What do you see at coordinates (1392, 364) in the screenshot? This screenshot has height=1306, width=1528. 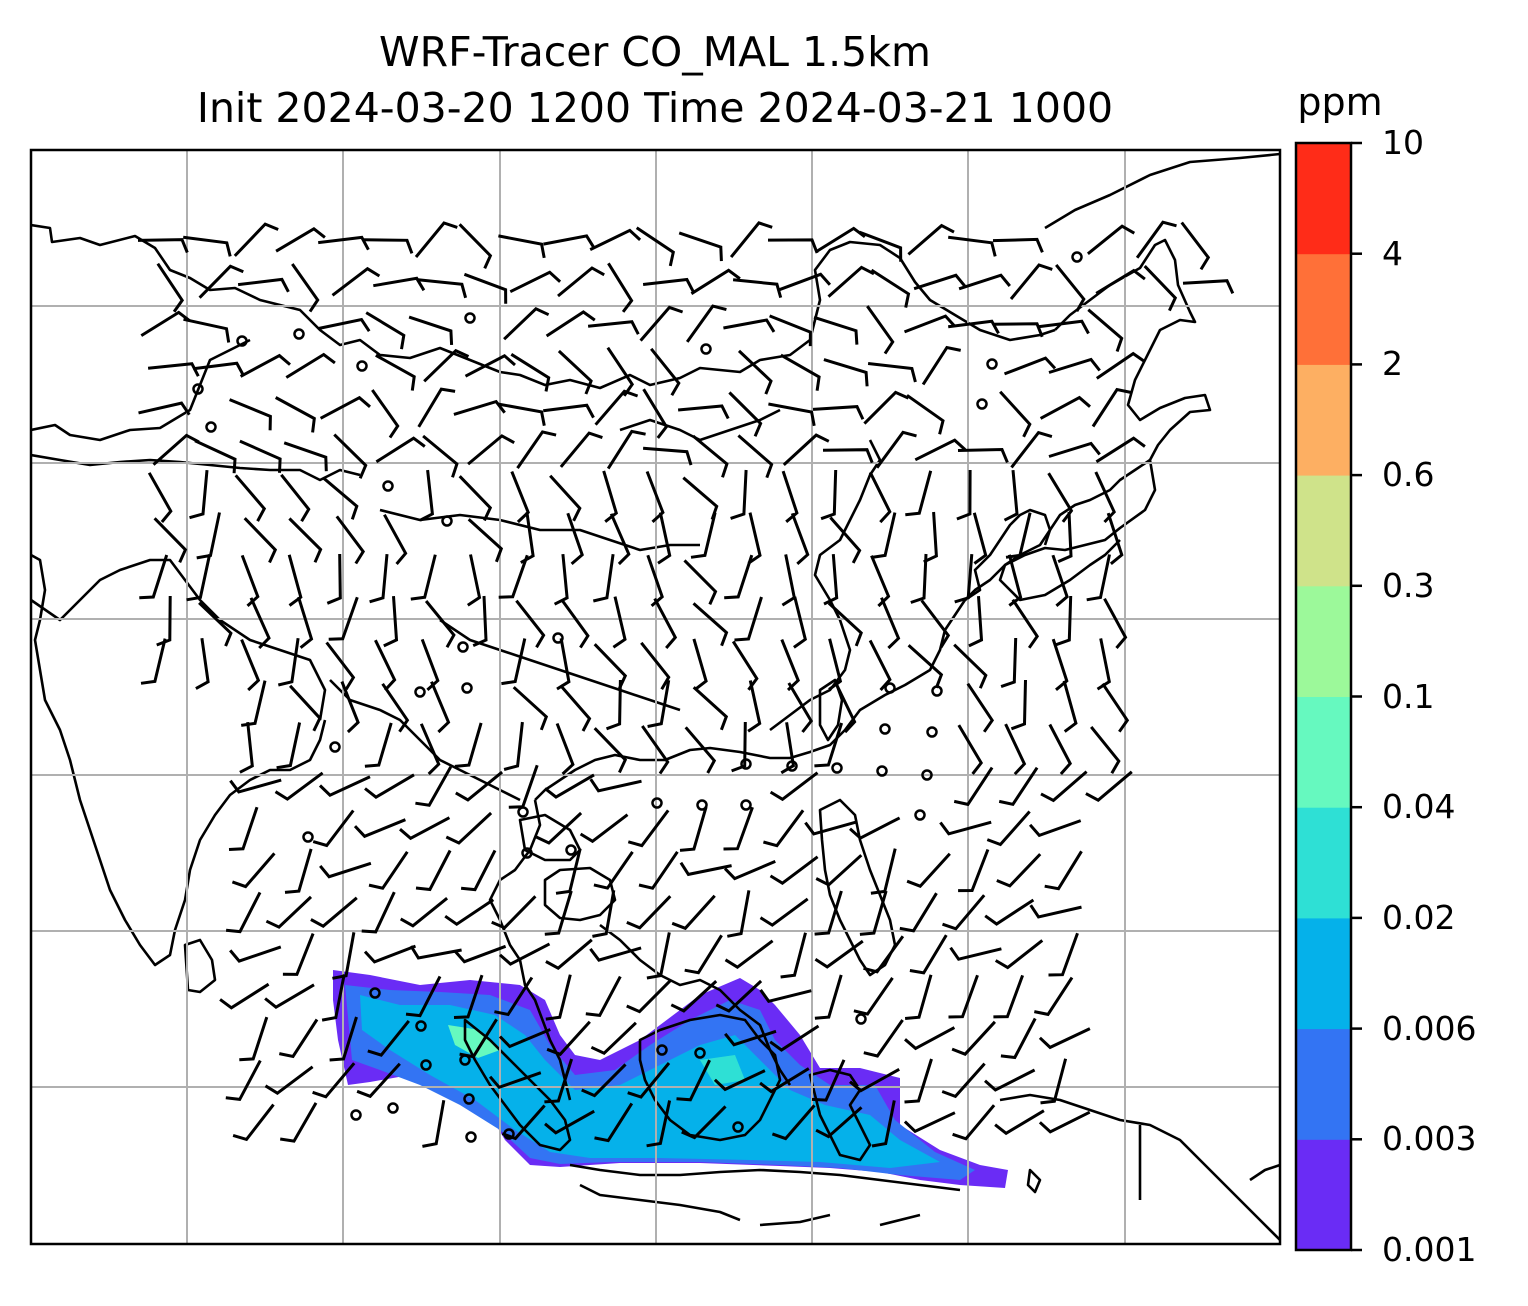 I see `colorbar-tick-label: 2` at bounding box center [1392, 364].